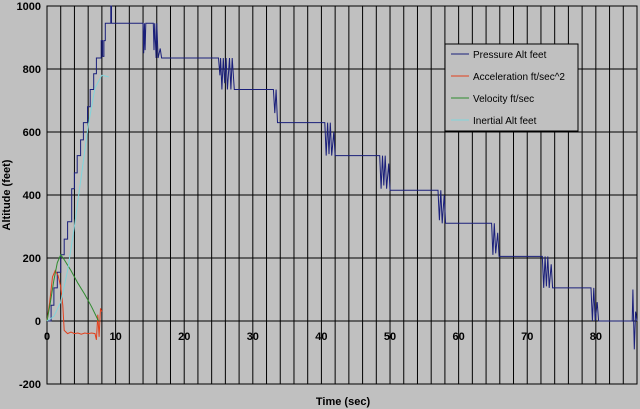  What do you see at coordinates (29, 7) in the screenshot?
I see `y-tick-label: 1000` at bounding box center [29, 7].